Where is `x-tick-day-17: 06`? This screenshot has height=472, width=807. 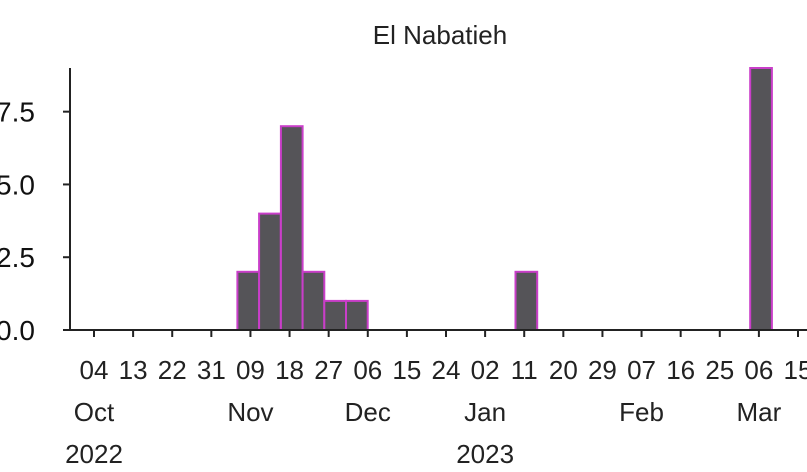
x-tick-day-17: 06 is located at coordinates (758, 370).